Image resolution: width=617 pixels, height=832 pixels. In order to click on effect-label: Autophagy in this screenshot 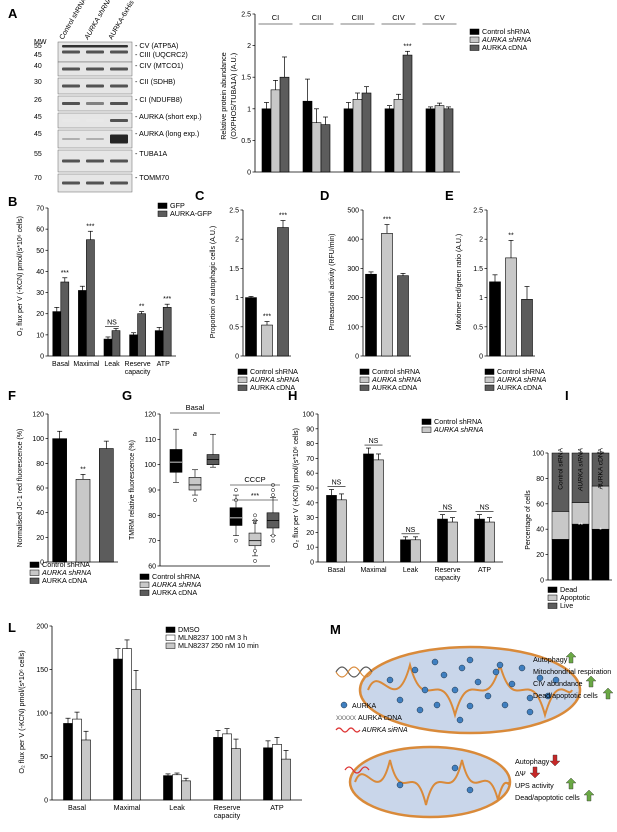, I will do `click(550, 659)`.